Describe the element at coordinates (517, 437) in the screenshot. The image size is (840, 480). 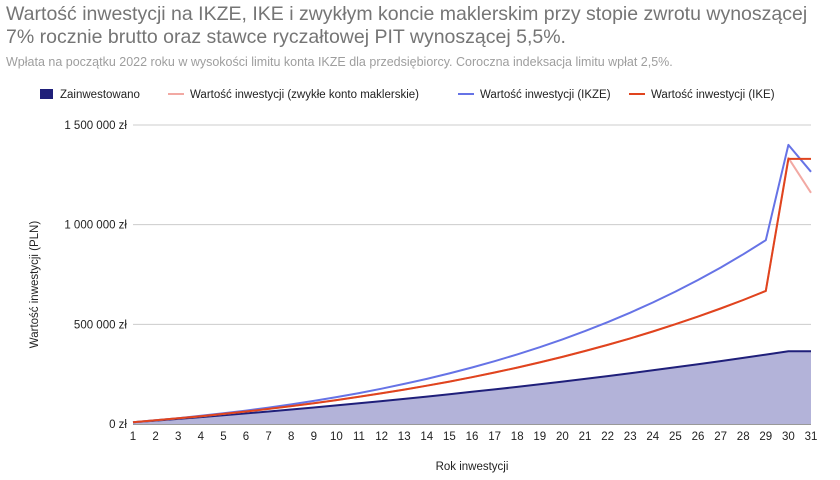
I see `x-tick-label: 18` at that location.